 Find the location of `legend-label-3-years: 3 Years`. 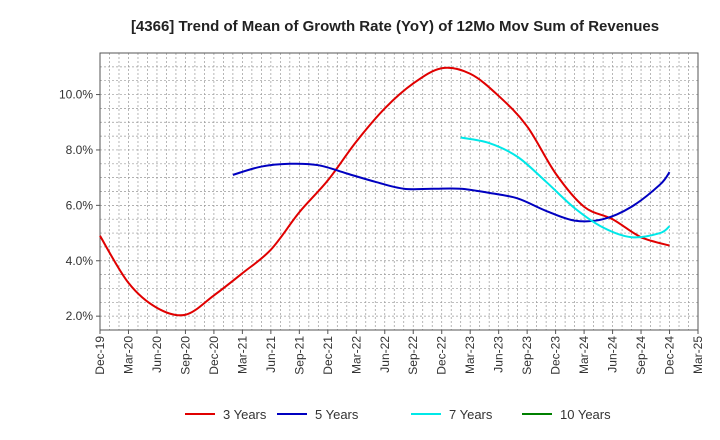

legend-label-3-years: 3 Years is located at coordinates (245, 414).